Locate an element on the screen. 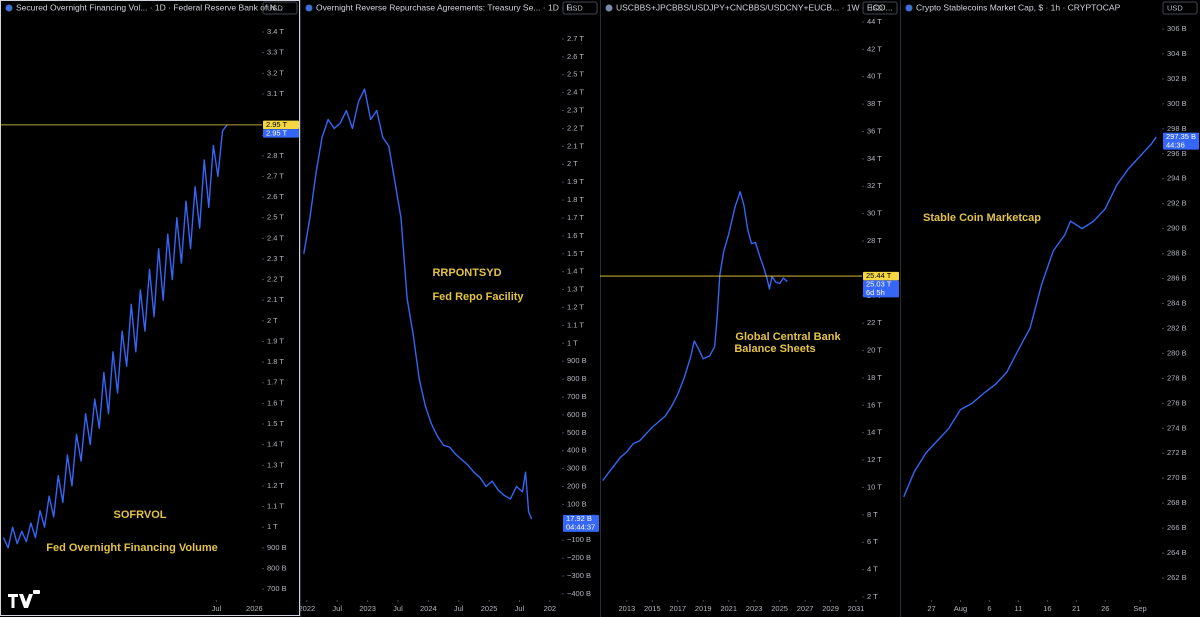 The width and height of the screenshot is (1200, 617). y-tick-label: 900 B is located at coordinates (277, 547).